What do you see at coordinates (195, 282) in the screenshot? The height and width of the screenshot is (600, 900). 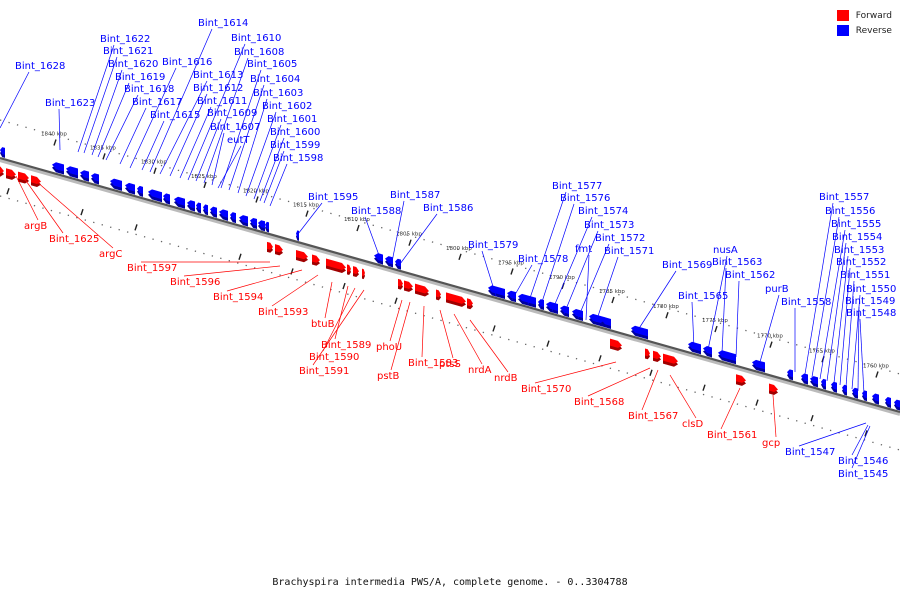 I see `forward-gene-label: Bint_1596` at bounding box center [195, 282].